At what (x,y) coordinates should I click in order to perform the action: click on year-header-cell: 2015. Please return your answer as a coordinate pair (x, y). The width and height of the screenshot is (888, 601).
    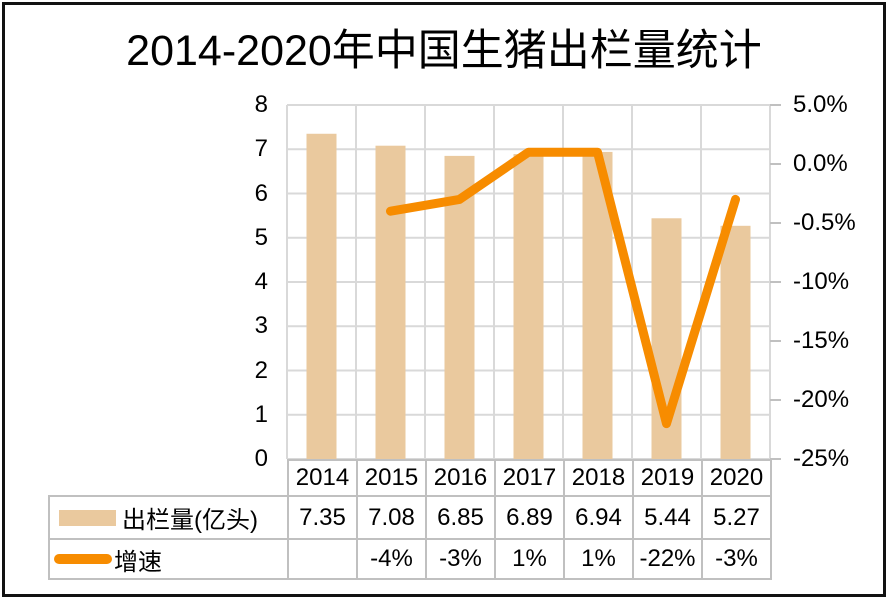
    Looking at the image, I should click on (391, 478).